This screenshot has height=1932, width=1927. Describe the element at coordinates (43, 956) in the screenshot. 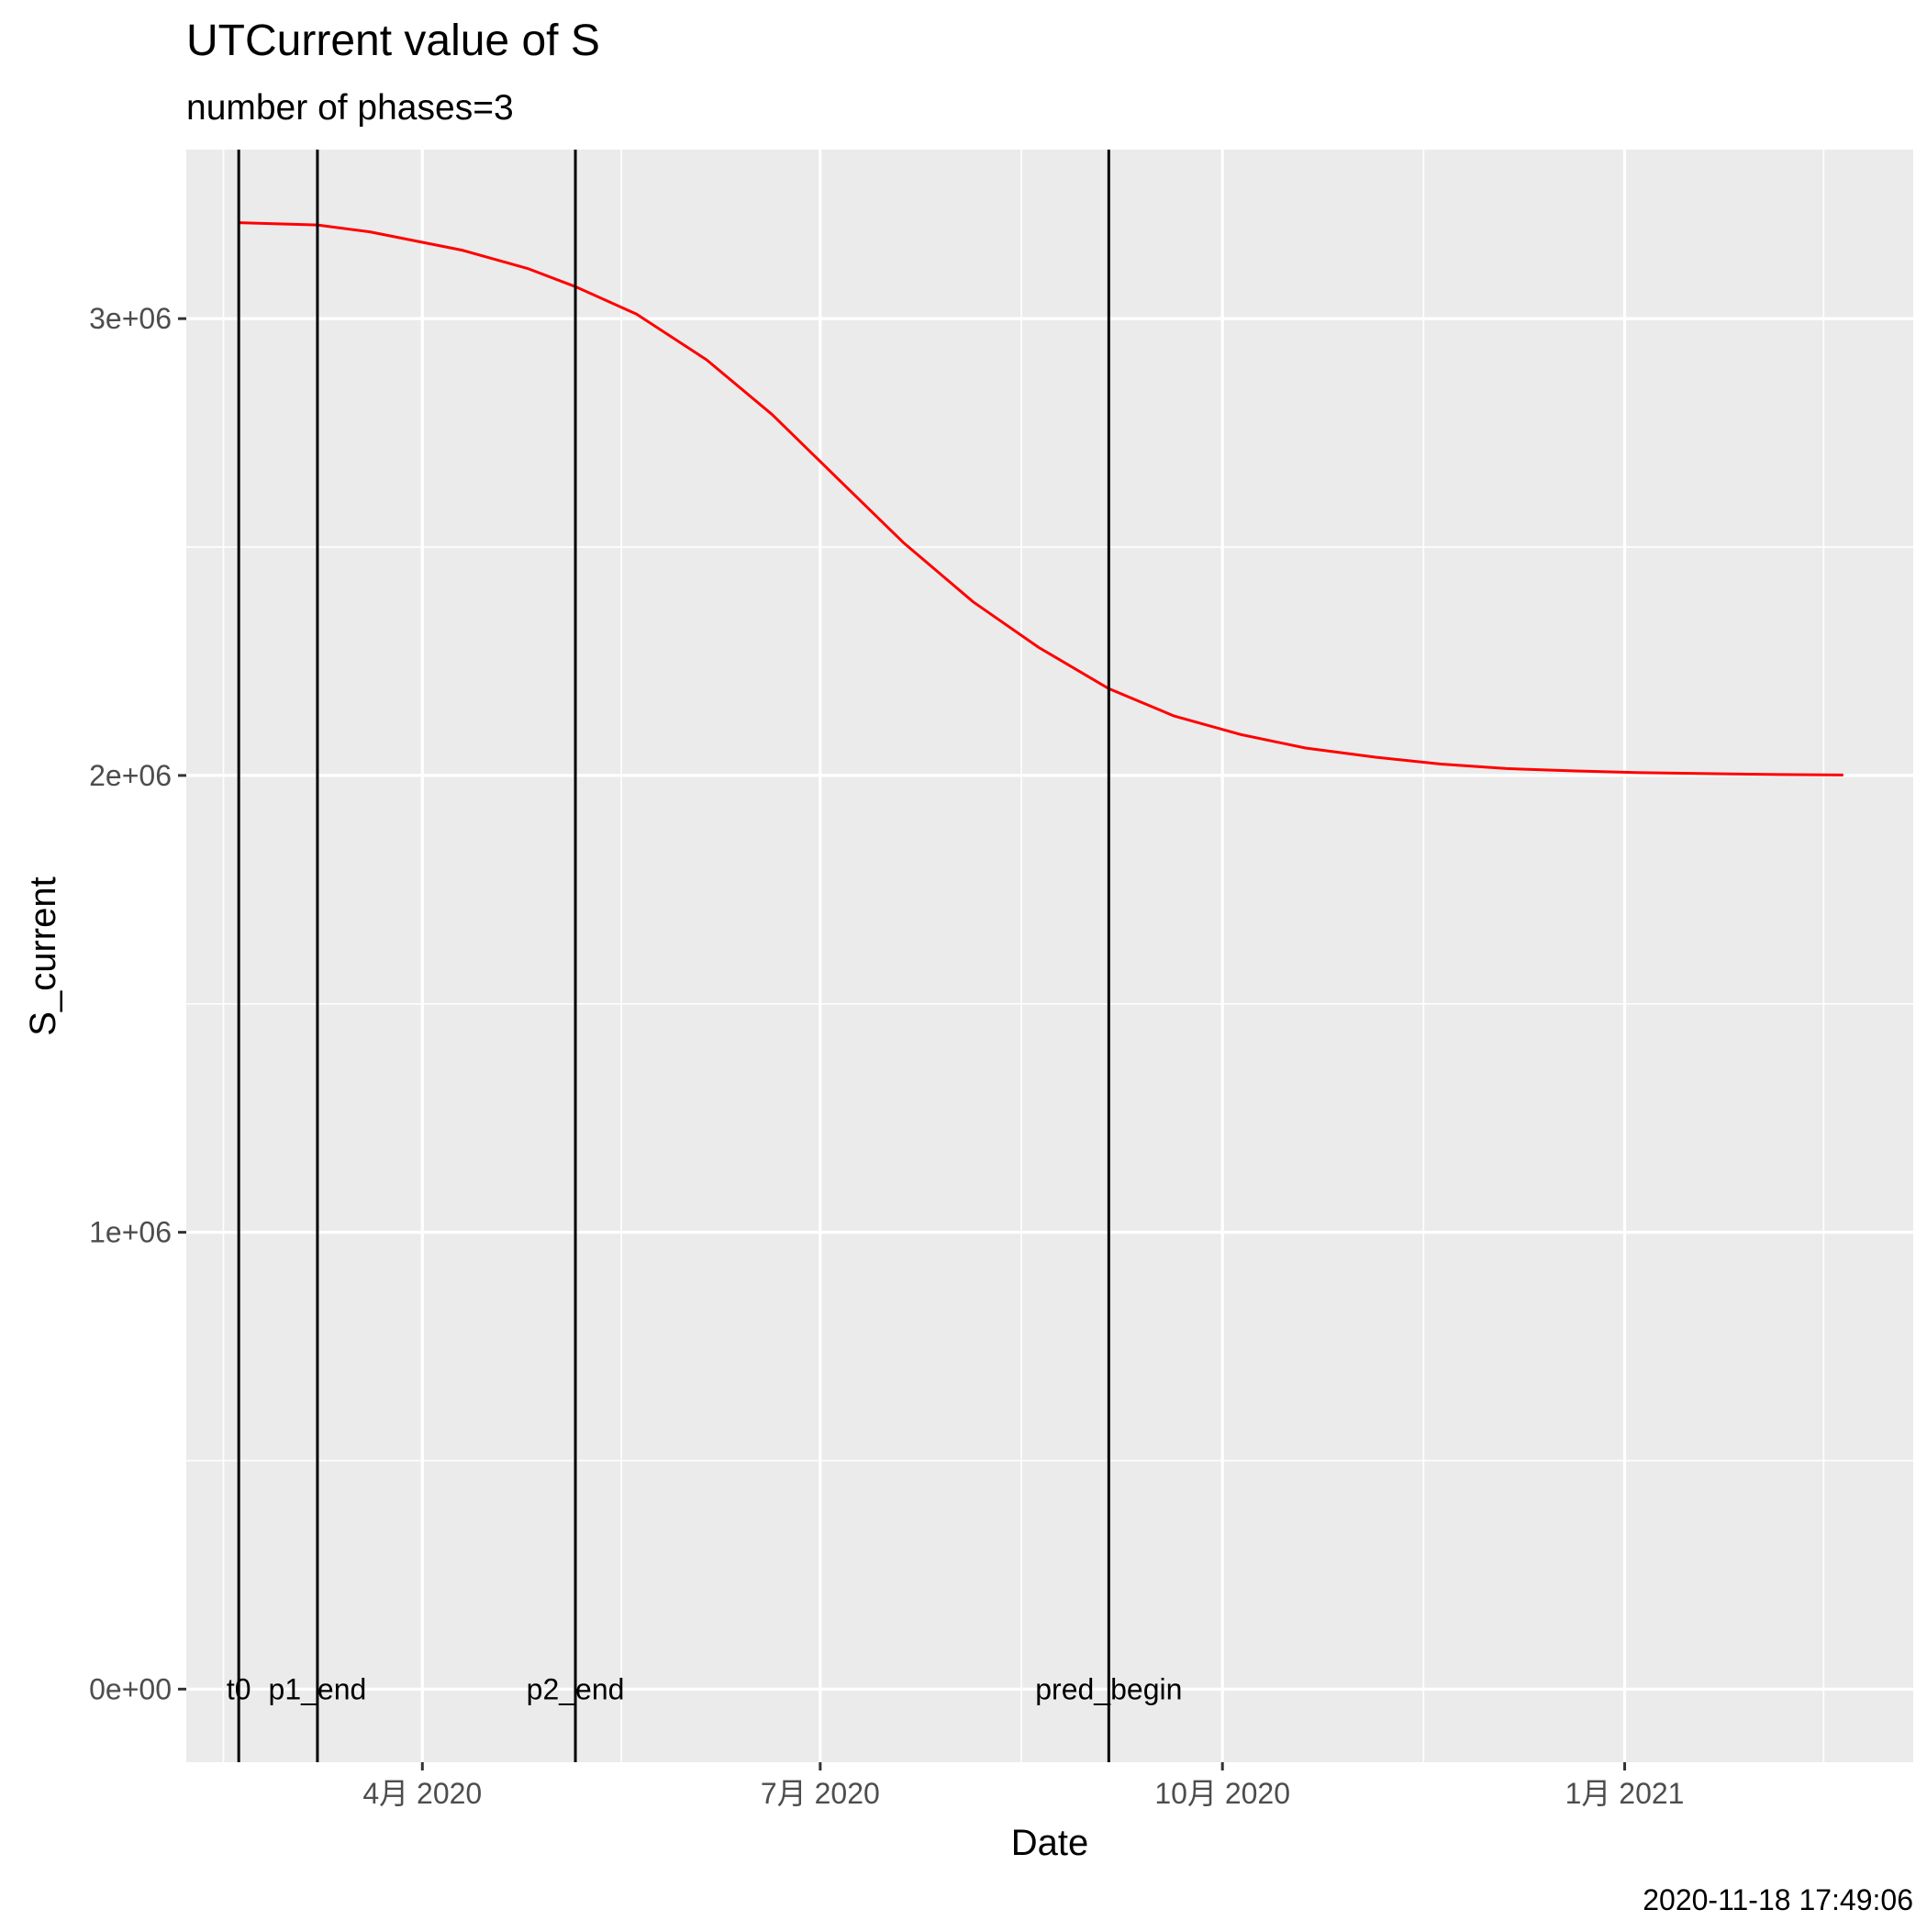

I see `y-axis-title: S_current` at that location.